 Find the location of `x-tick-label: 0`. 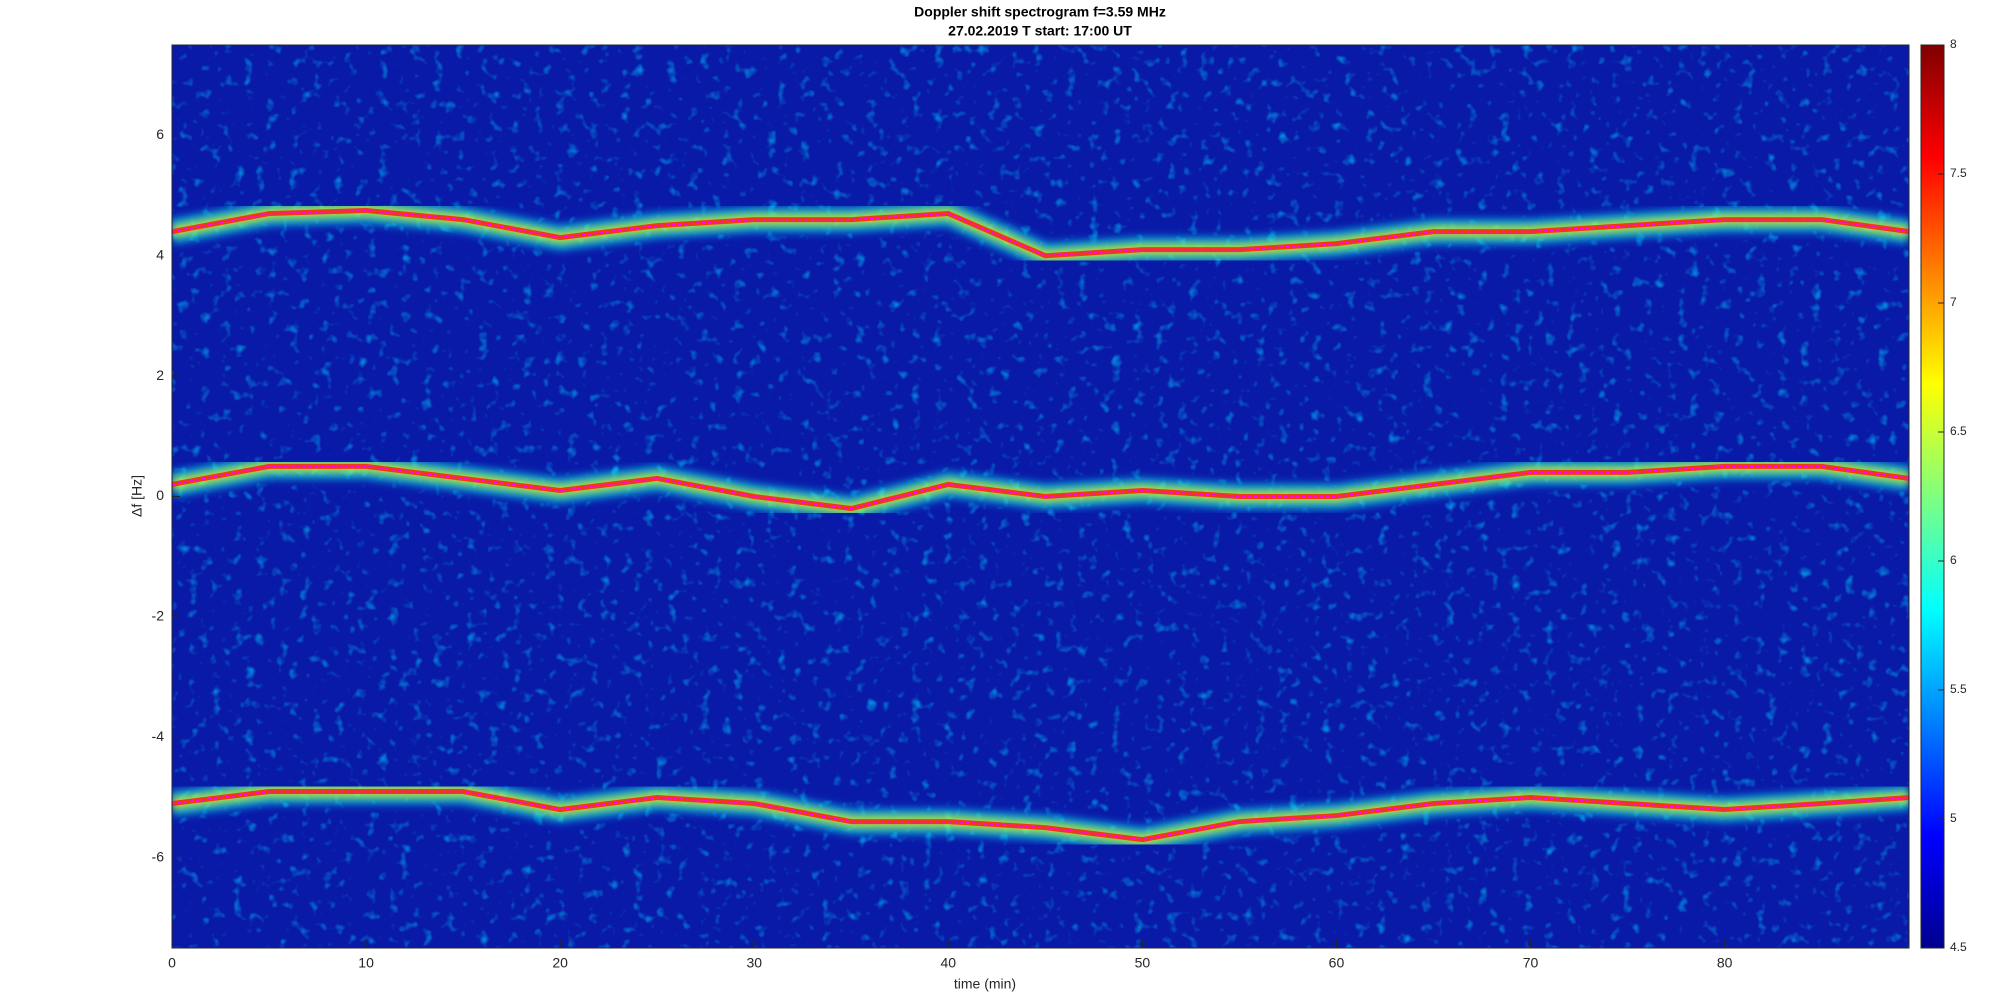

x-tick-label: 0 is located at coordinates (172, 963).